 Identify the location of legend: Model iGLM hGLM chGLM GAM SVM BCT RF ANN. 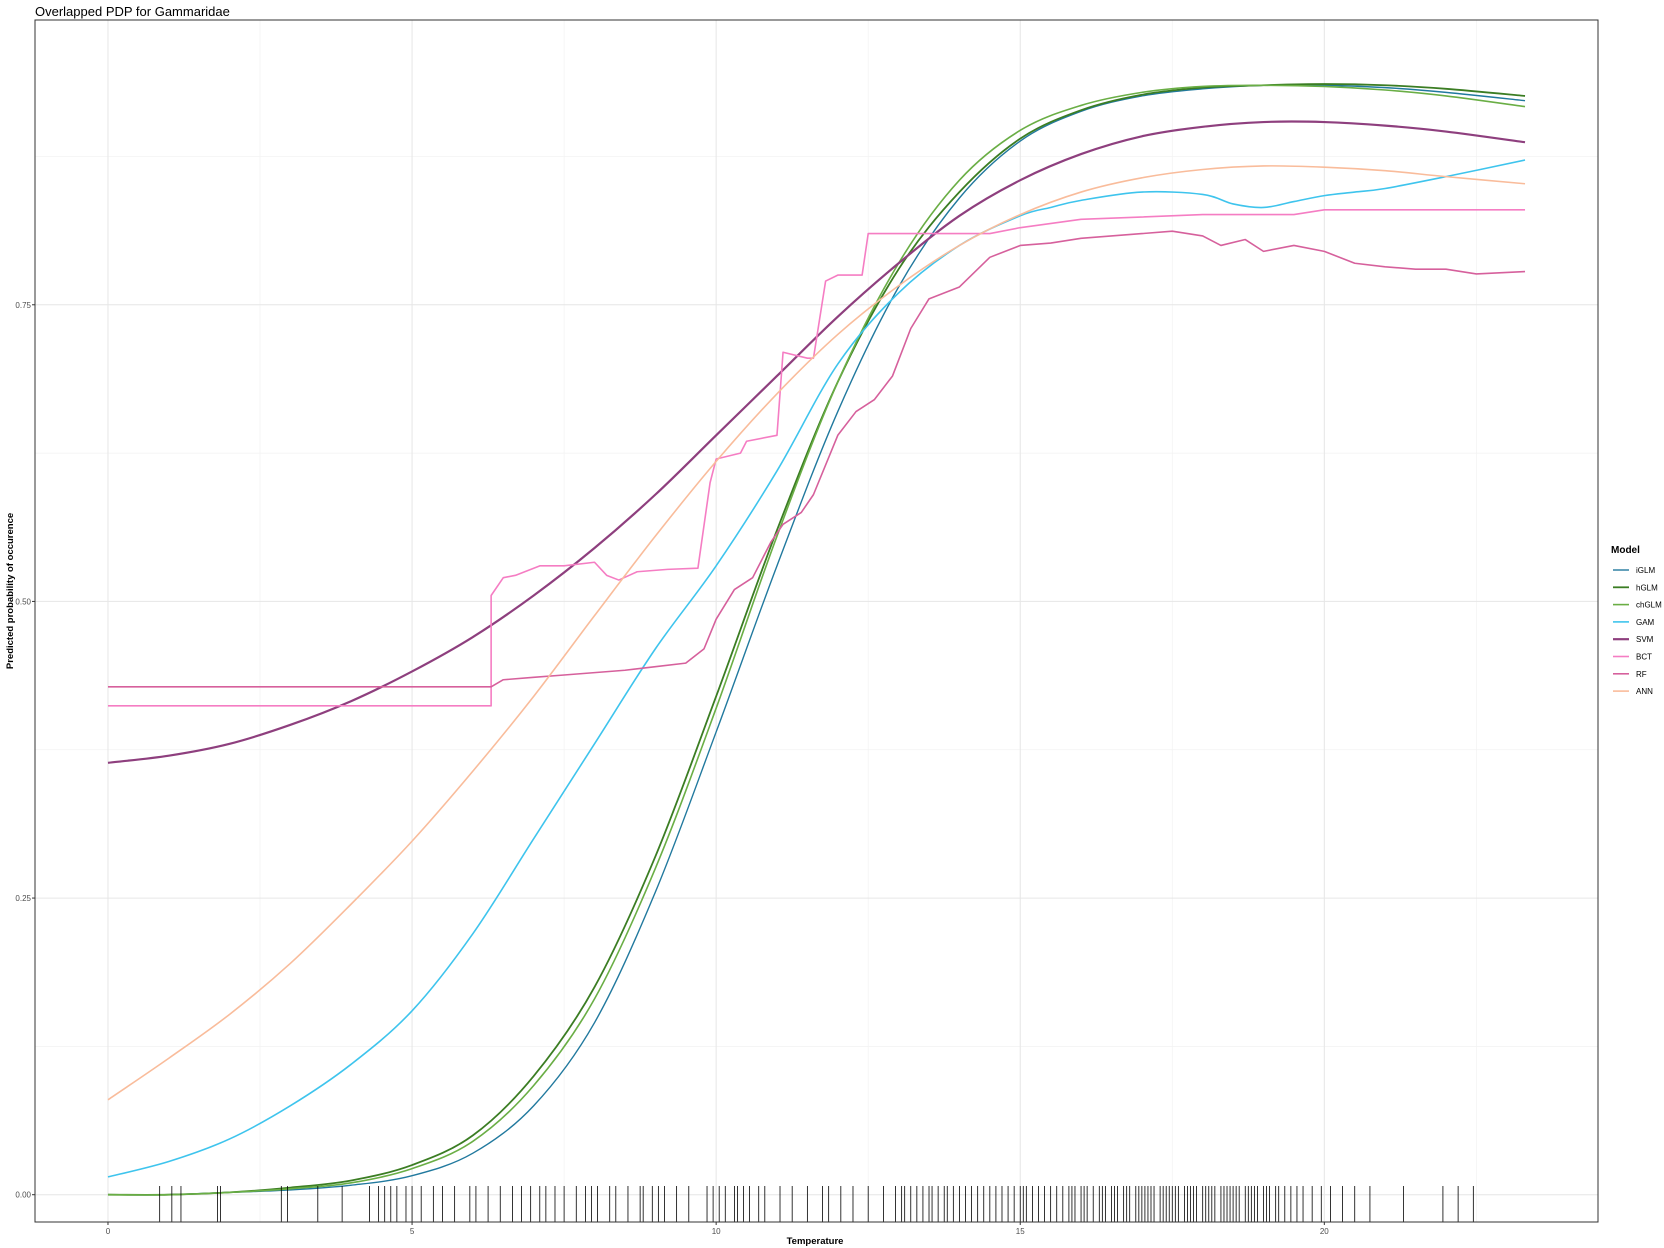
(1636, 620).